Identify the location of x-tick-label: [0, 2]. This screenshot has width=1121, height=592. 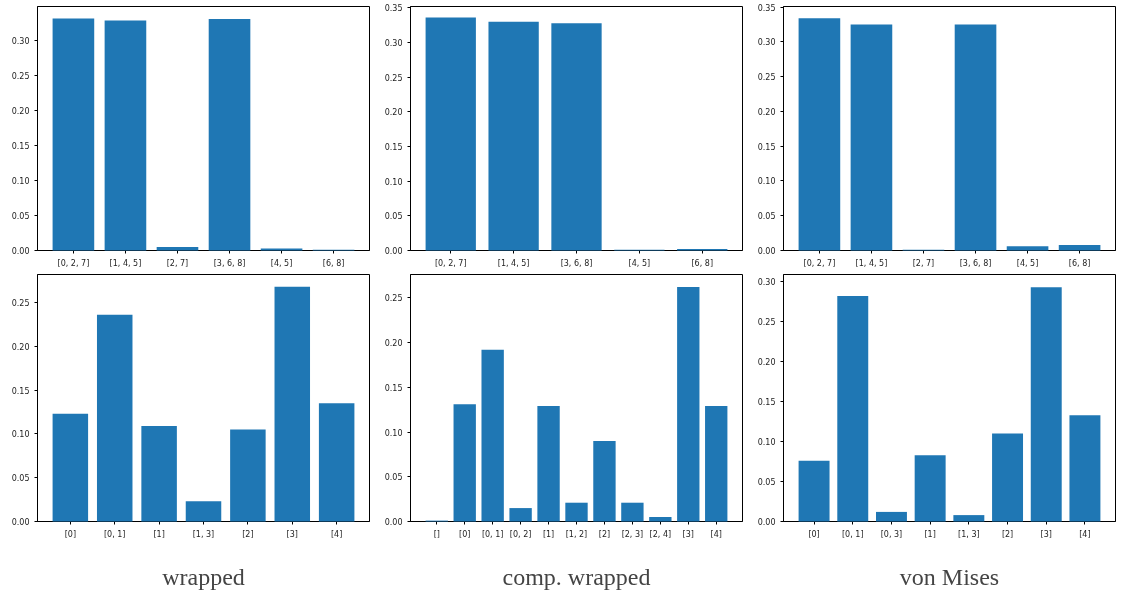
(520, 534).